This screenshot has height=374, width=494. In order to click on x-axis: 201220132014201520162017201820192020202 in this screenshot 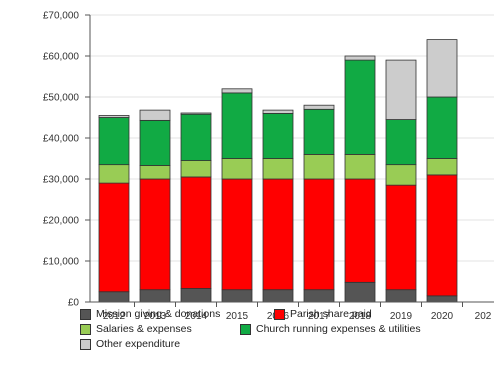, I will do `click(292, 311)`.